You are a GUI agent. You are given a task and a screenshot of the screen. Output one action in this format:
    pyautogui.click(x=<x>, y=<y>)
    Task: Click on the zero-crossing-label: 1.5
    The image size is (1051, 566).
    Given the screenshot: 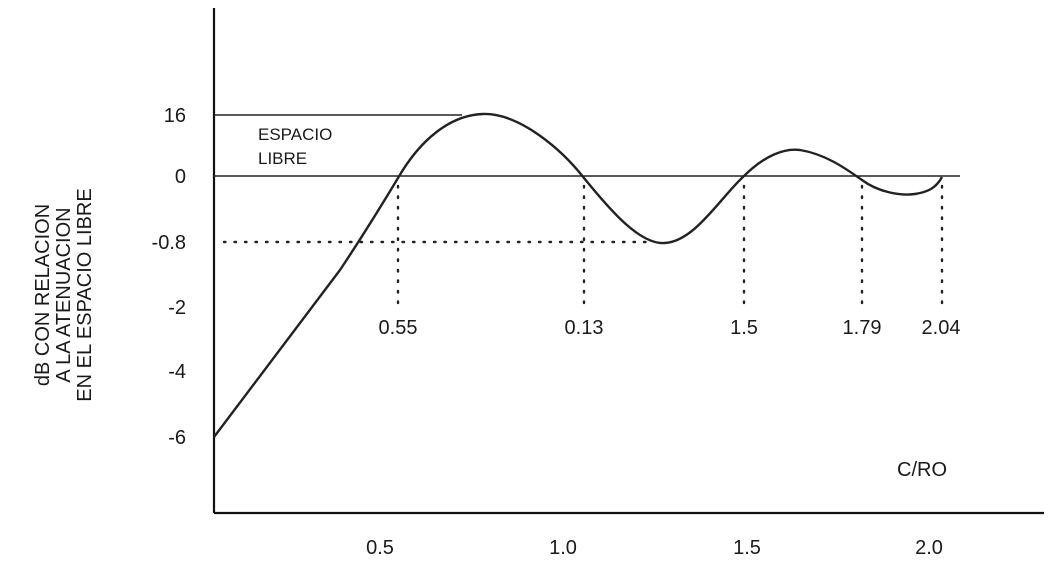 What is the action you would take?
    pyautogui.click(x=744, y=328)
    